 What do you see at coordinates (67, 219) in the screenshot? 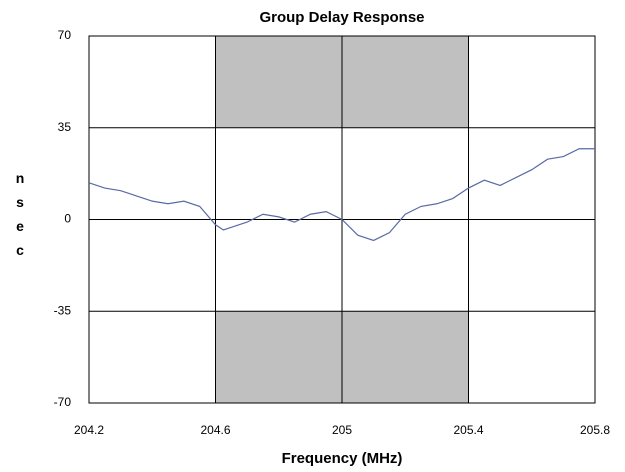
I see `y-tick-label: 0` at bounding box center [67, 219].